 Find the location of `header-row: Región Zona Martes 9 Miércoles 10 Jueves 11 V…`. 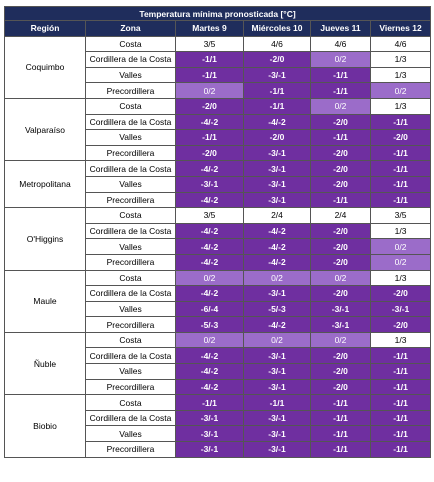

header-row: Región Zona Martes 9 Miércoles 10 Jueves 11 V… is located at coordinates (218, 28).